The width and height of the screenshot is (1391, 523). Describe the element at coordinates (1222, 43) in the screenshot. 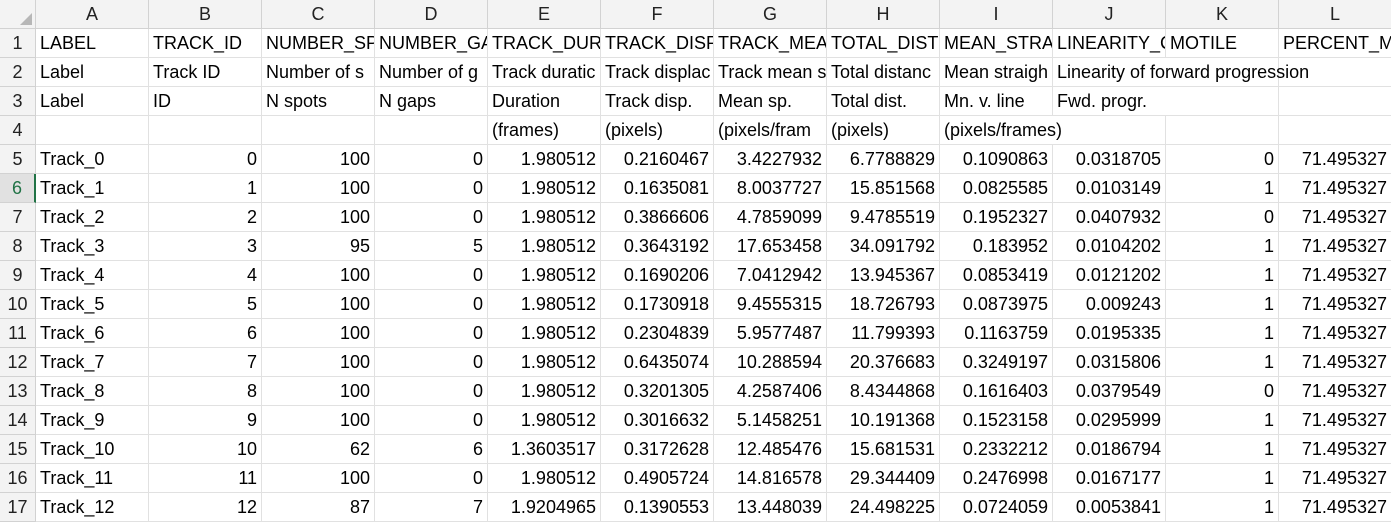

I see `cell-k1: MOTILE` at that location.